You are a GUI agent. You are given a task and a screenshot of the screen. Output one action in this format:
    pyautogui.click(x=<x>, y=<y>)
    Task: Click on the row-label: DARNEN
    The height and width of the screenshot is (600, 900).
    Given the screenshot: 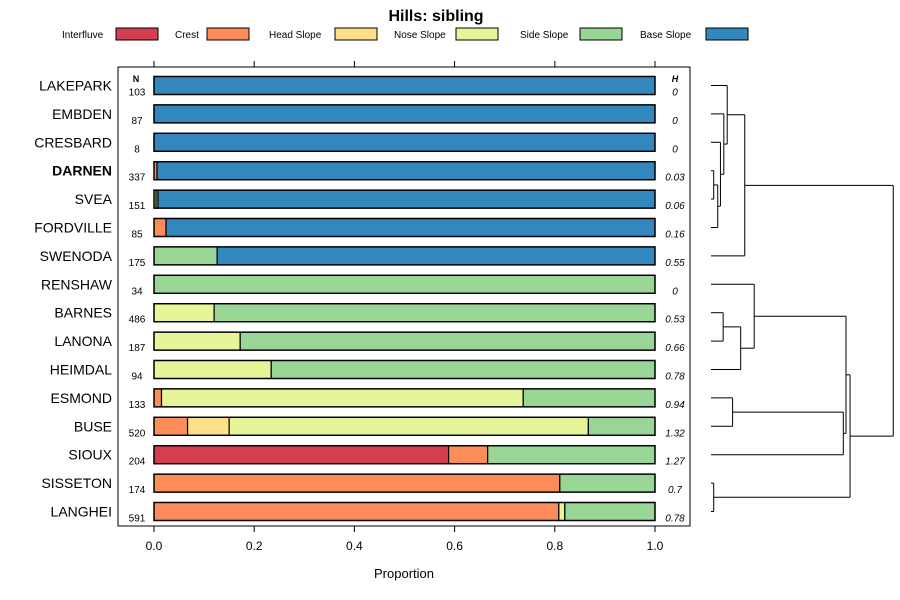 What is the action you would take?
    pyautogui.click(x=82, y=171)
    